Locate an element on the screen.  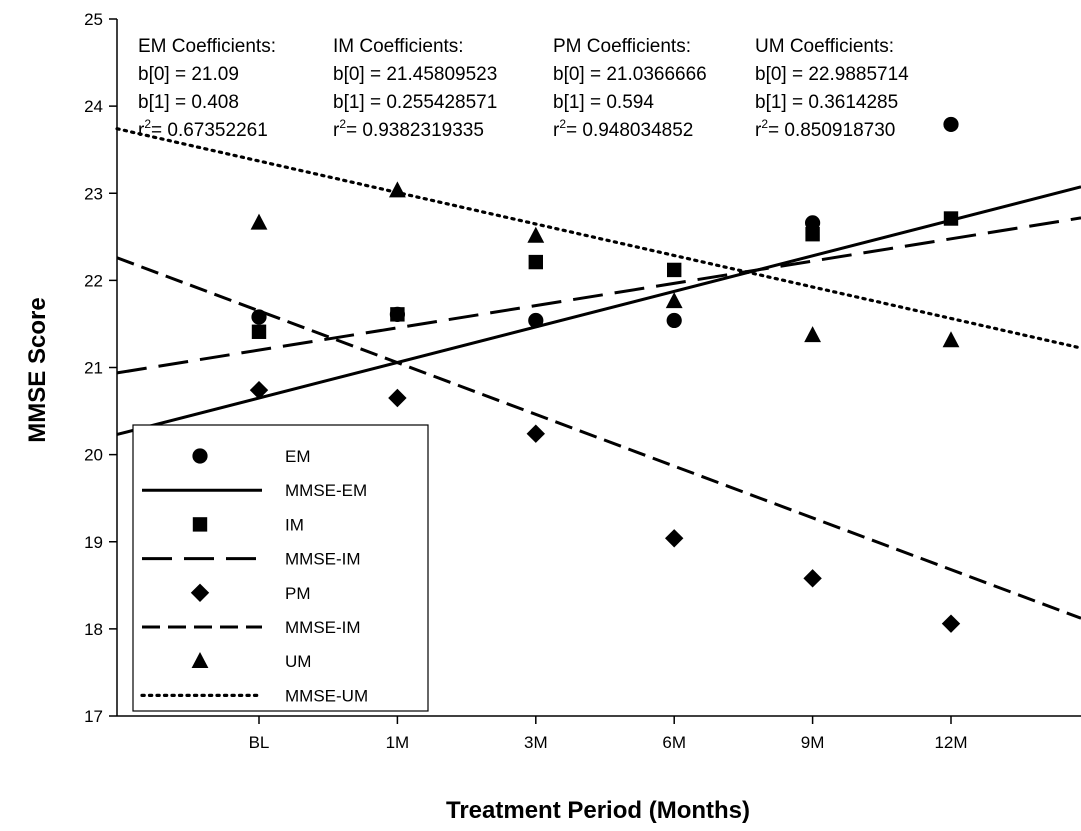
legend-label: UM is located at coordinates (298, 661).